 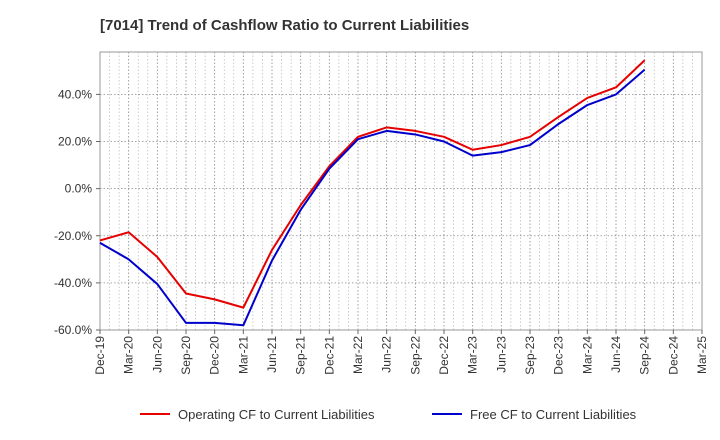 I want to click on x-tick-label: Dec-20, so click(x=215, y=355).